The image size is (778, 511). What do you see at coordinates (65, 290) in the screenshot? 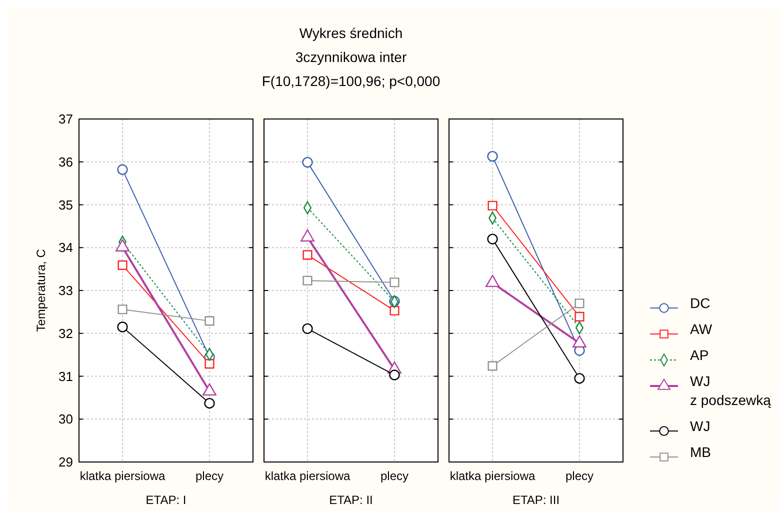
I see `y-tick-label: 33` at bounding box center [65, 290].